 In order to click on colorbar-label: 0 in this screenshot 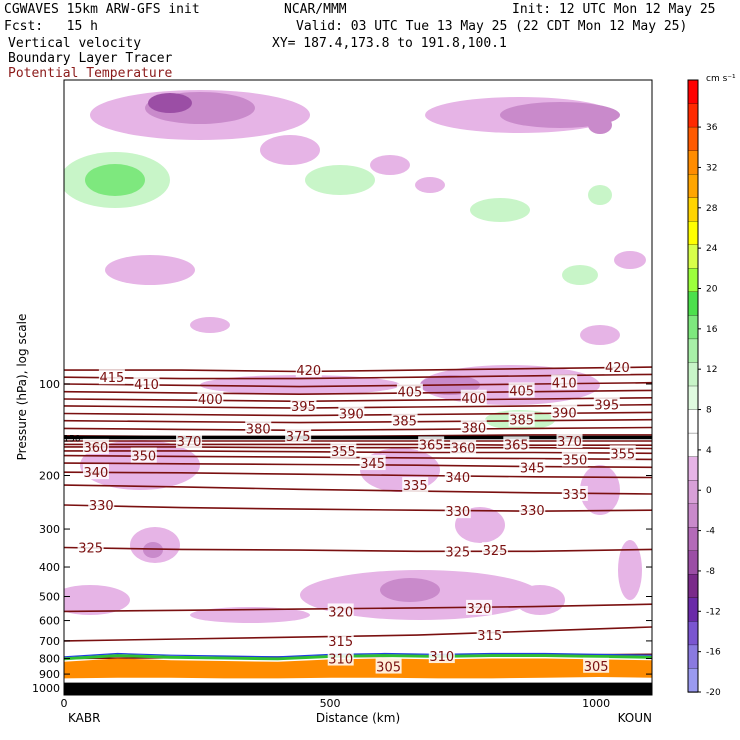, I will do `click(709, 491)`.